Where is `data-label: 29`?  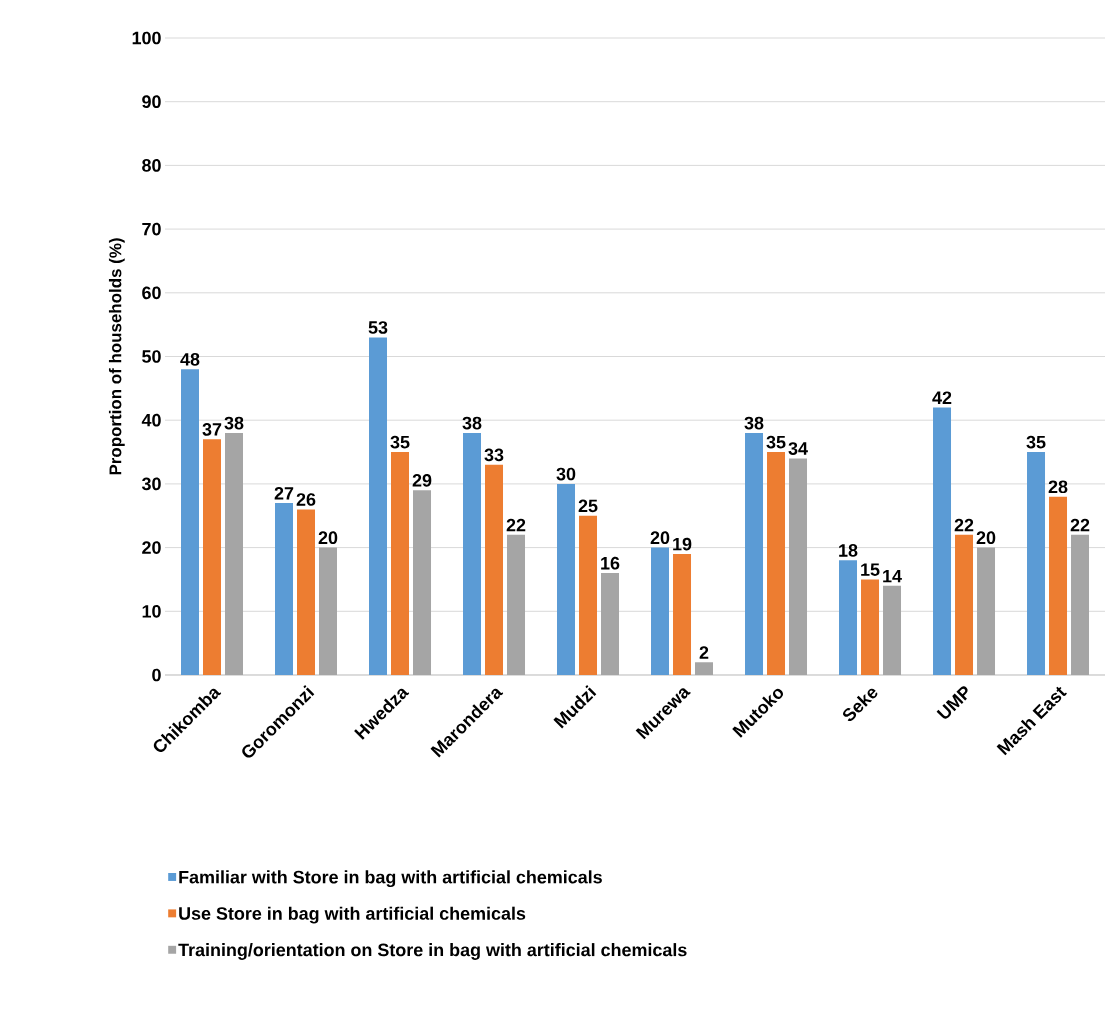
data-label: 29 is located at coordinates (422, 480).